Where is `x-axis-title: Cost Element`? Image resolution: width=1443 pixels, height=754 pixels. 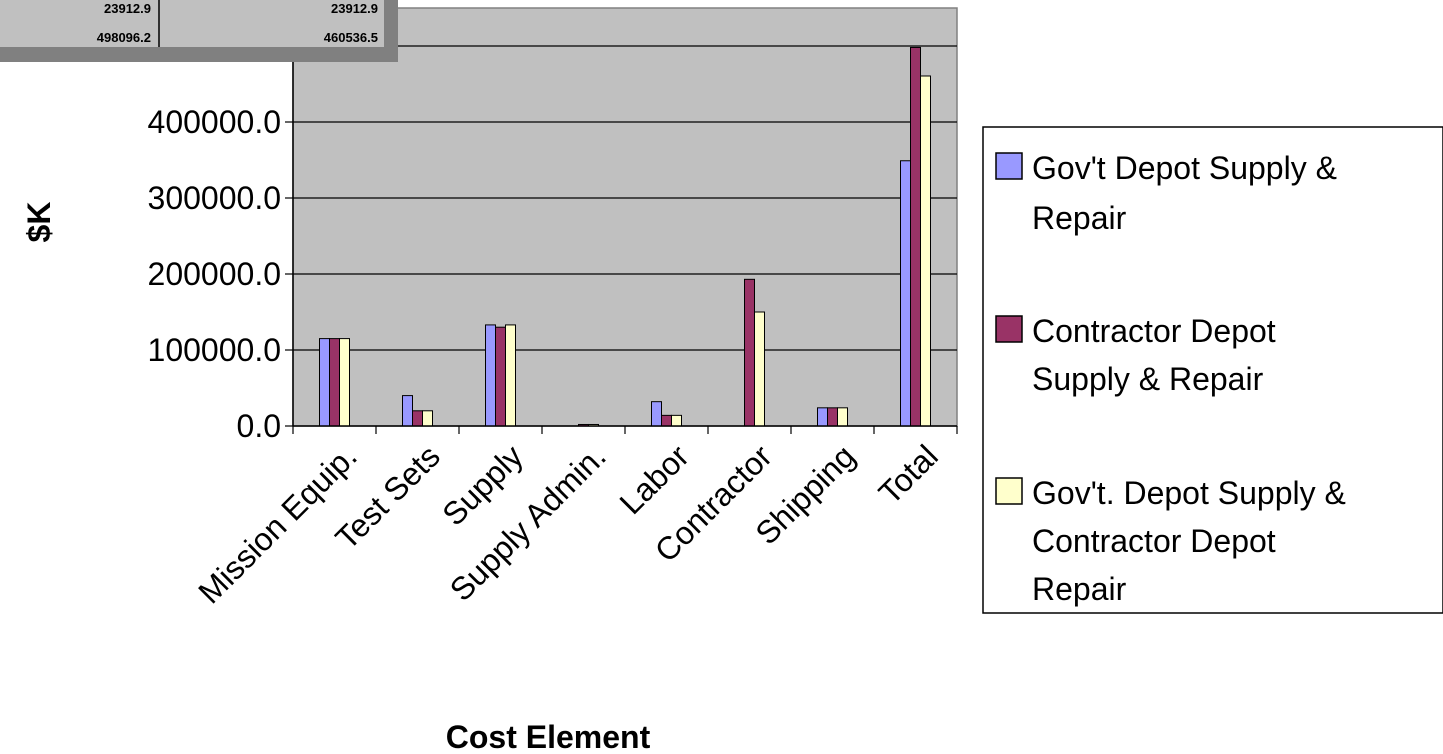 x-axis-title: Cost Element is located at coordinates (548, 736).